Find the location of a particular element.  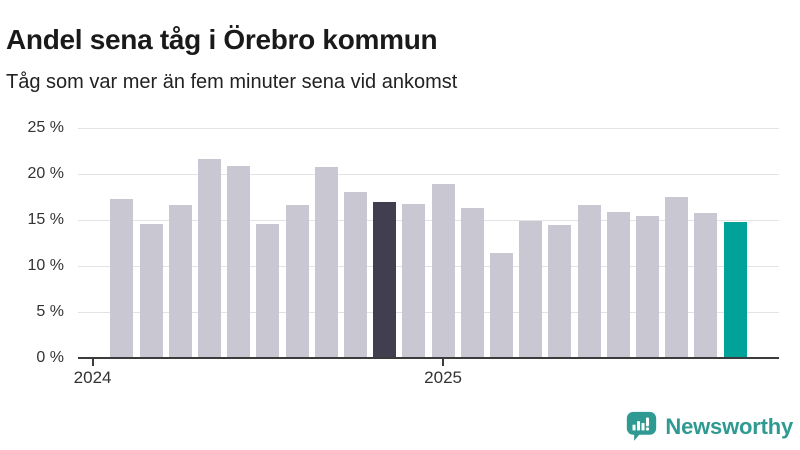

chart-title: Andel sena tåg i Örebro kommun is located at coordinates (222, 39).